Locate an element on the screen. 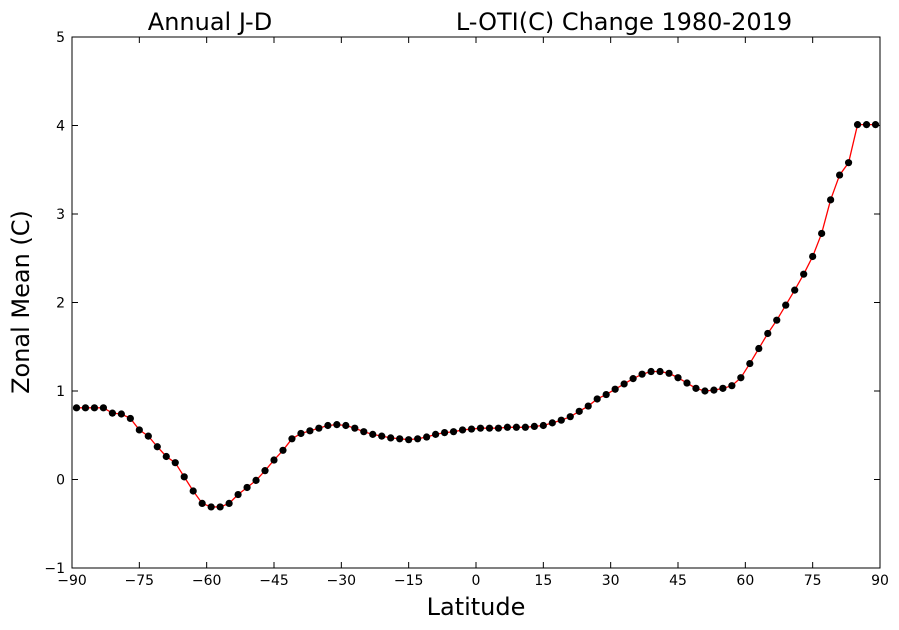 The width and height of the screenshot is (899, 630). x-tick-label: 60 is located at coordinates (745, 581).